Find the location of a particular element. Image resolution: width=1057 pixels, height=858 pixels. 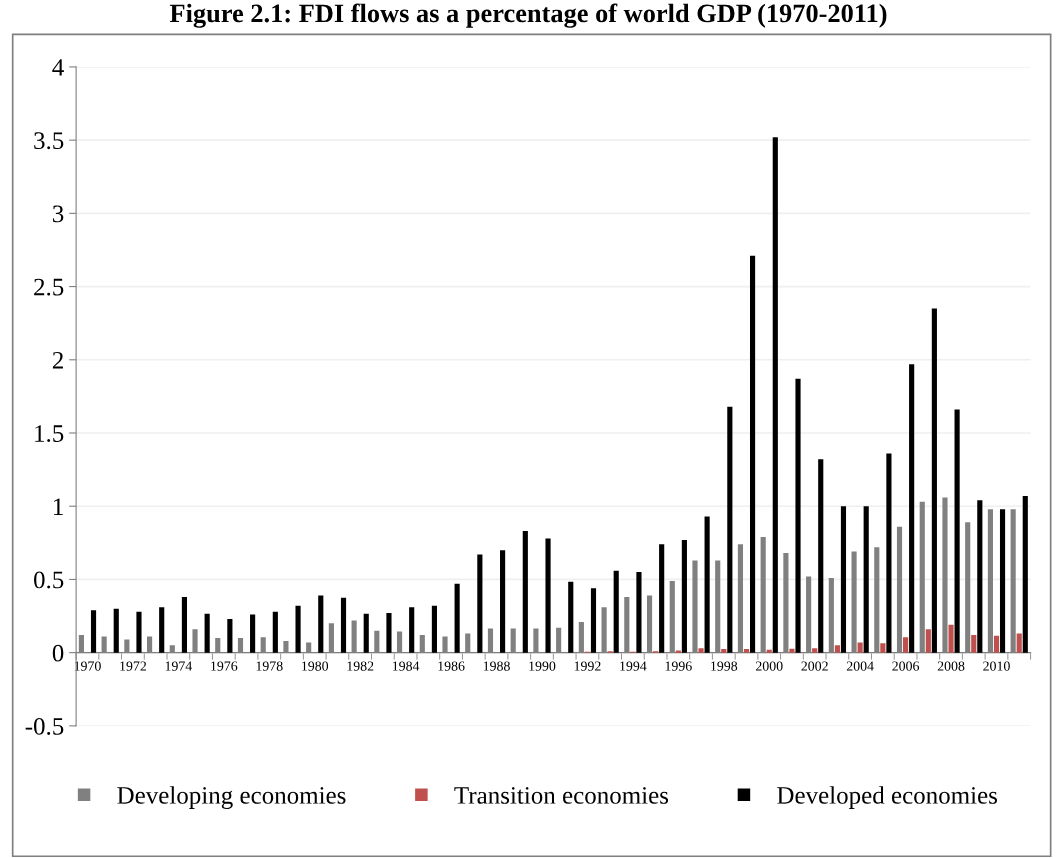

x-tick-label: 1990 is located at coordinates (542, 666).